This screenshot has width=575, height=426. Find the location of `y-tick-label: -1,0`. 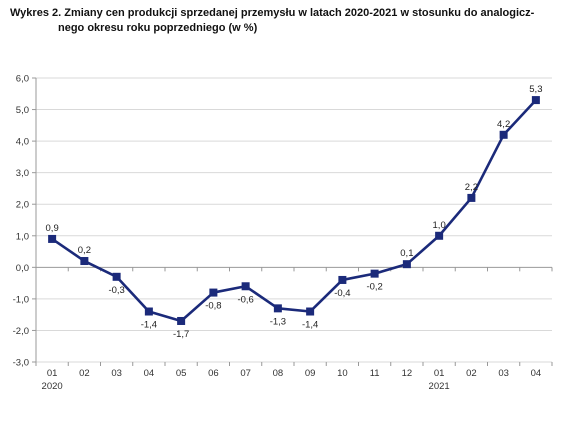

y-tick-label: -1,0 is located at coordinates (21, 299).